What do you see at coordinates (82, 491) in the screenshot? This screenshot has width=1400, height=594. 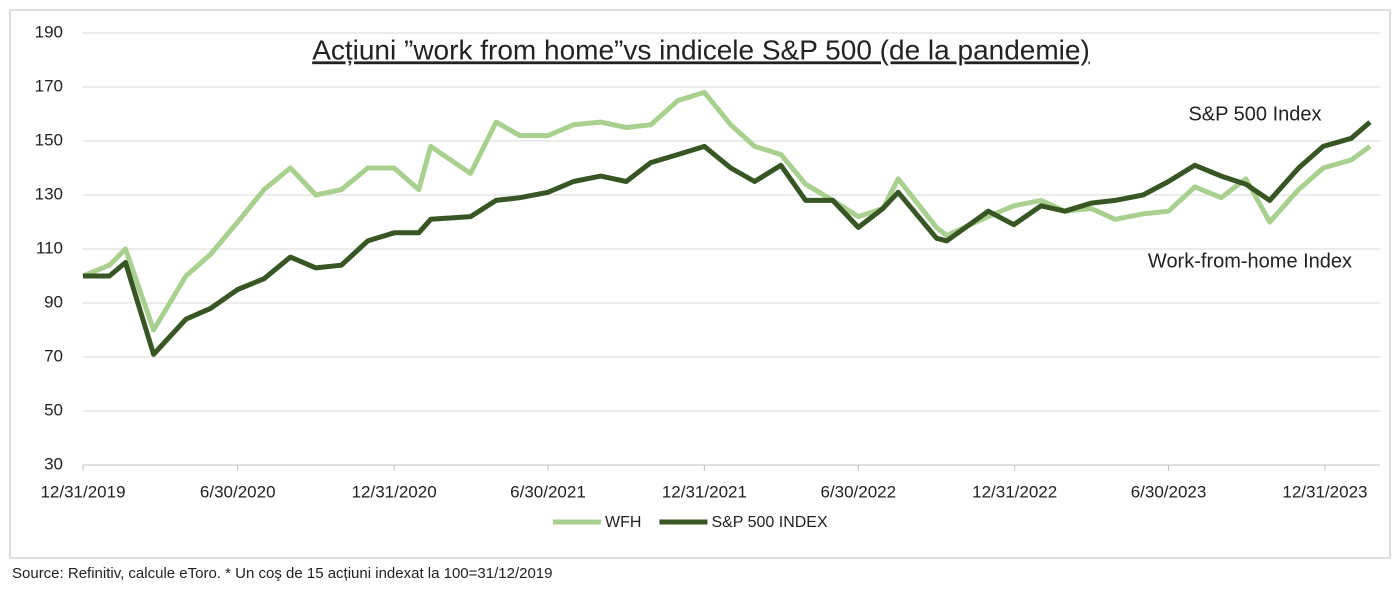 I see `x-tick-label: 12/31/2019` at bounding box center [82, 491].